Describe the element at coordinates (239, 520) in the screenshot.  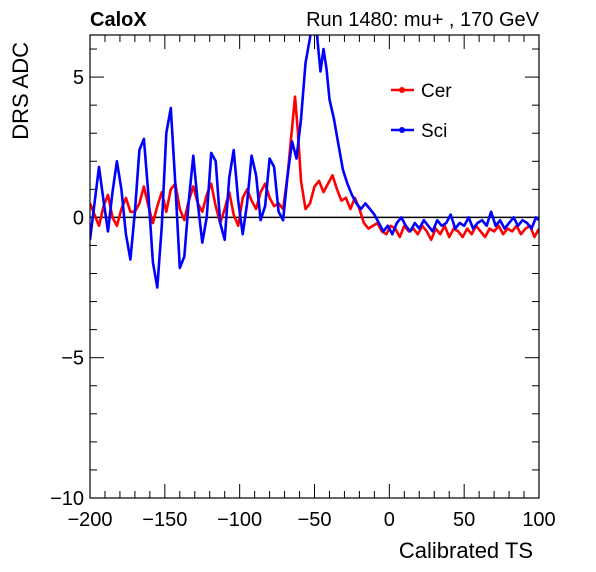
I see `x-tick-label: −100` at that location.